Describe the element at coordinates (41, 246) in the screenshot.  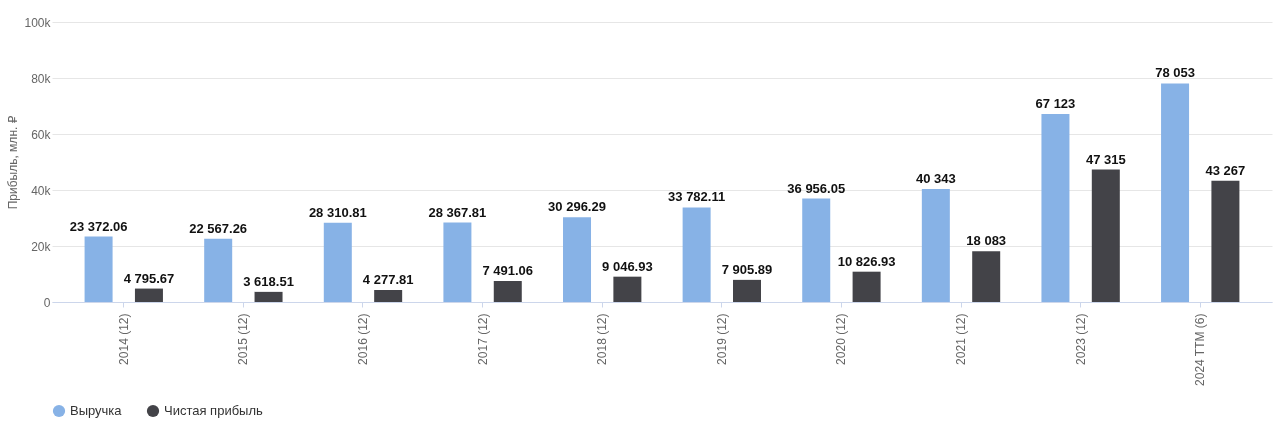
I see `y-tick-label: 20k` at that location.